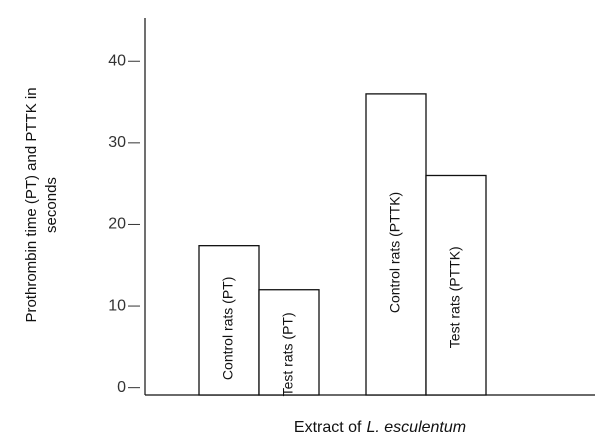  I want to click on x-axis-label-text: Extract of, so click(328, 427).